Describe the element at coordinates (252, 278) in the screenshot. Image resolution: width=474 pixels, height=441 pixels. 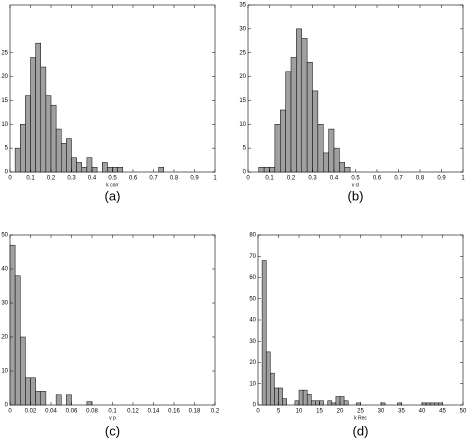
I see `y-tick-label: 60` at that location.